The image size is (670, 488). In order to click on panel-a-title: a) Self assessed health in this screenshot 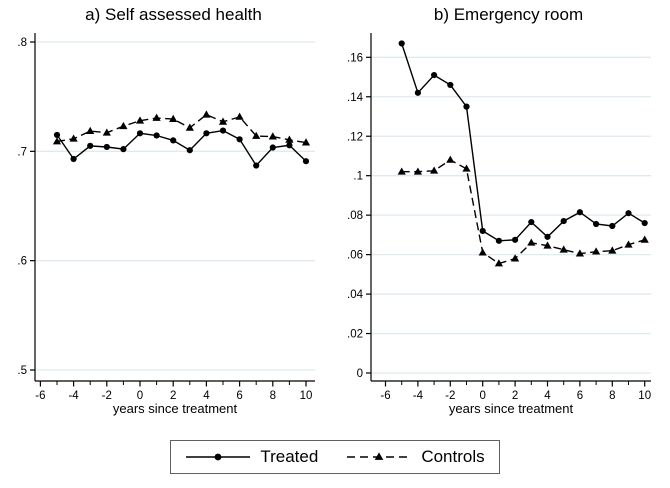, I will do `click(173, 14)`.